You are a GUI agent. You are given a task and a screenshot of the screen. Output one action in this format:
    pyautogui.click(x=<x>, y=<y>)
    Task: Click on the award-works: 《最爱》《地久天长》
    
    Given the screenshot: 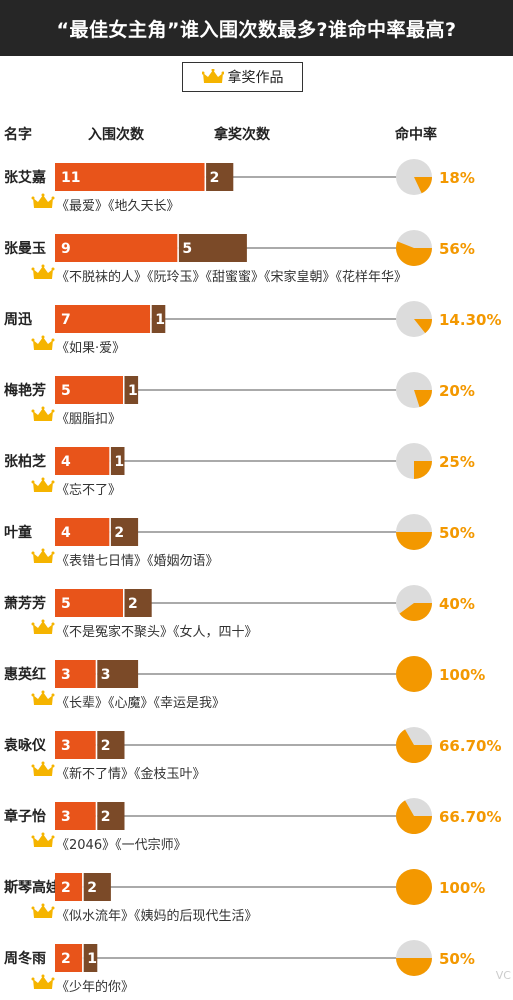 What is the action you would take?
    pyautogui.click(x=118, y=206)
    